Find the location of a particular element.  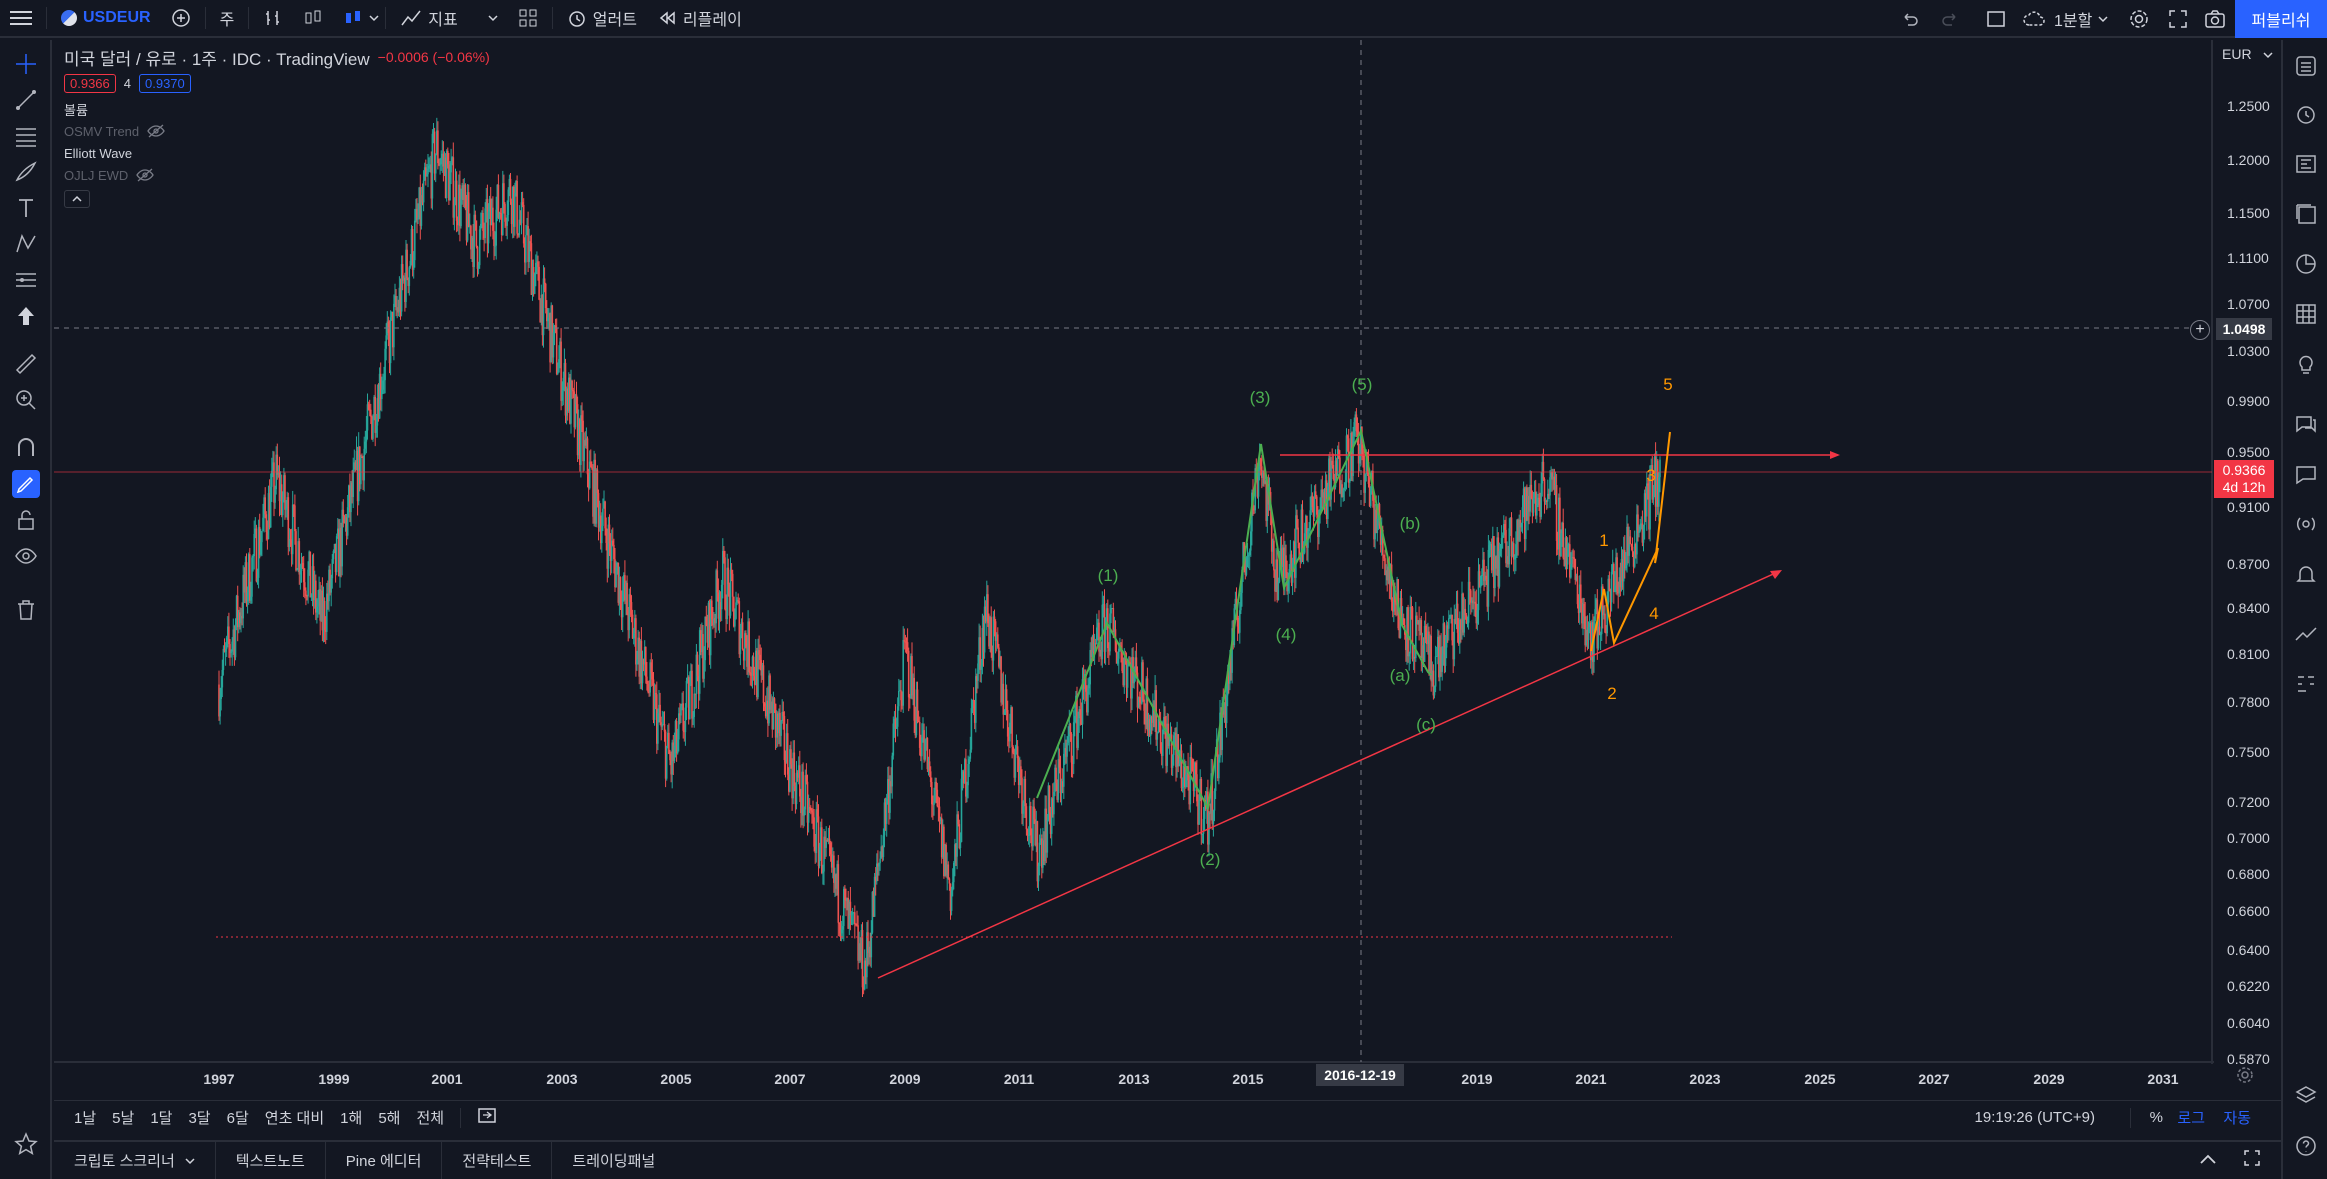

currency-label: EUR is located at coordinates (2247, 54).